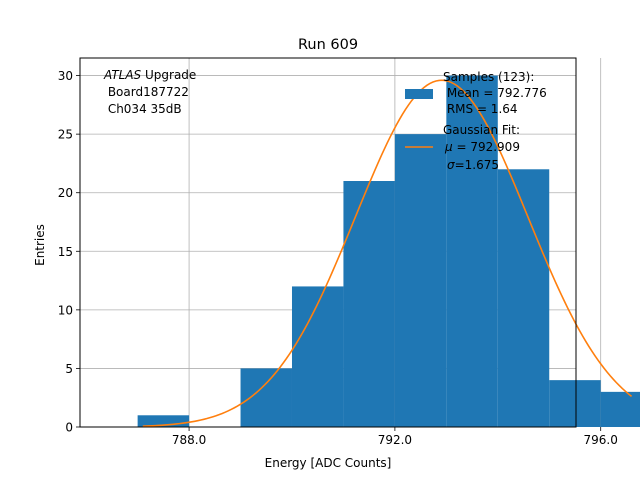 This screenshot has width=640, height=480. Describe the element at coordinates (451, 165) in the screenshot. I see `legend-sigma-symbol: σ` at that location.